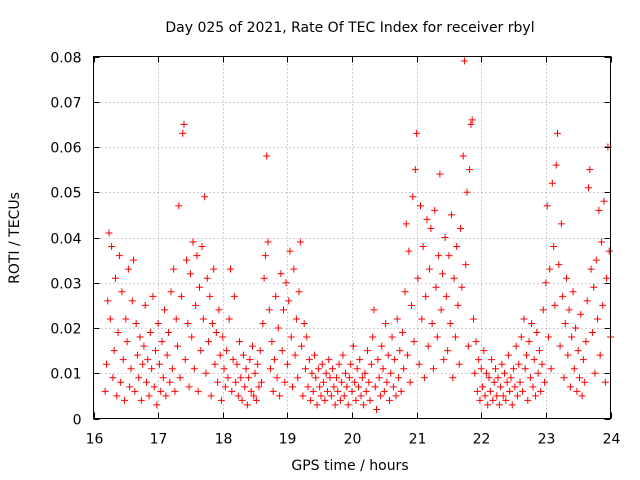  What do you see at coordinates (65, 59) in the screenshot?
I see `y-tick-label: 0.08` at bounding box center [65, 59].